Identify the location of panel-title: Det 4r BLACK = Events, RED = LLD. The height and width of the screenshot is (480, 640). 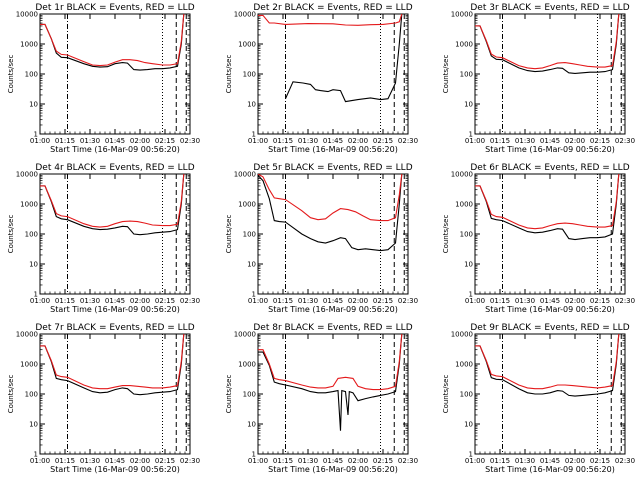
(114, 168).